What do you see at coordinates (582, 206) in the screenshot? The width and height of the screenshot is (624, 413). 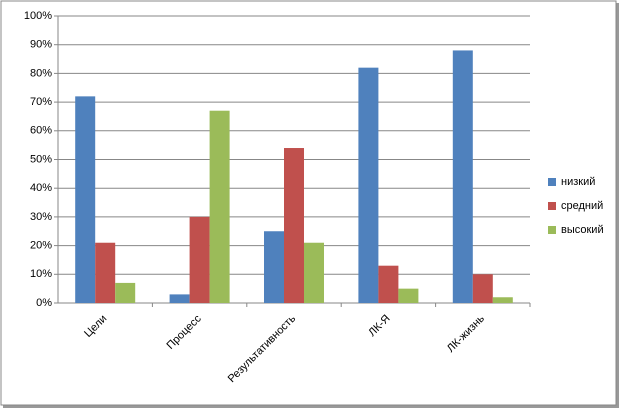 I see `legend-label: средний` at bounding box center [582, 206].